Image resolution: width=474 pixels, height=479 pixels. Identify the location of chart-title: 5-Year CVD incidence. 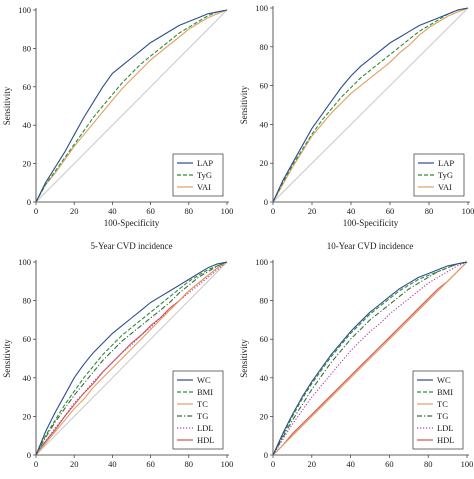
(131, 246).